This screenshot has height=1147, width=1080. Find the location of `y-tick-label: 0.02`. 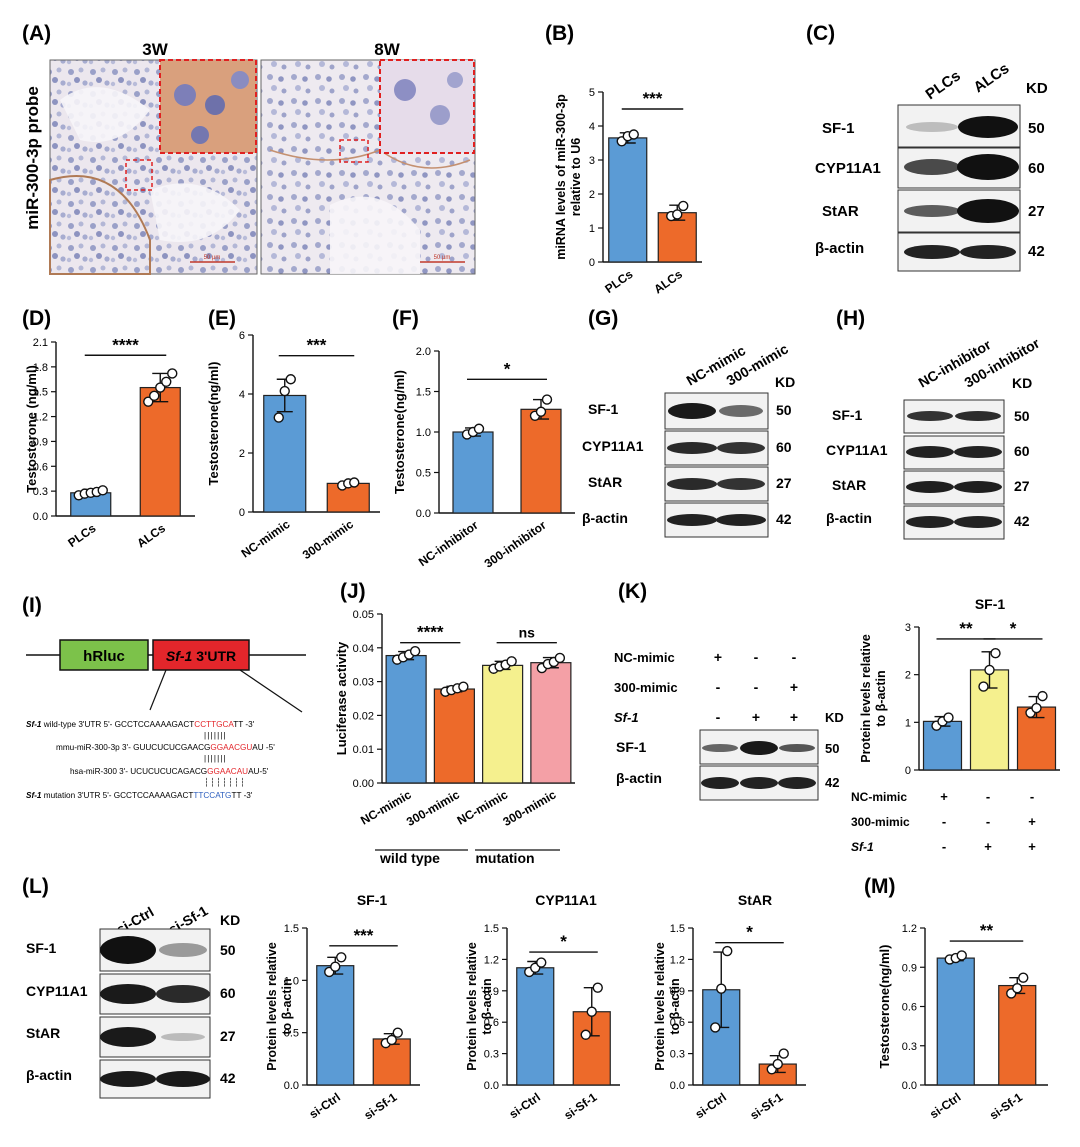

y-tick-label: 0.02 is located at coordinates (363, 716).